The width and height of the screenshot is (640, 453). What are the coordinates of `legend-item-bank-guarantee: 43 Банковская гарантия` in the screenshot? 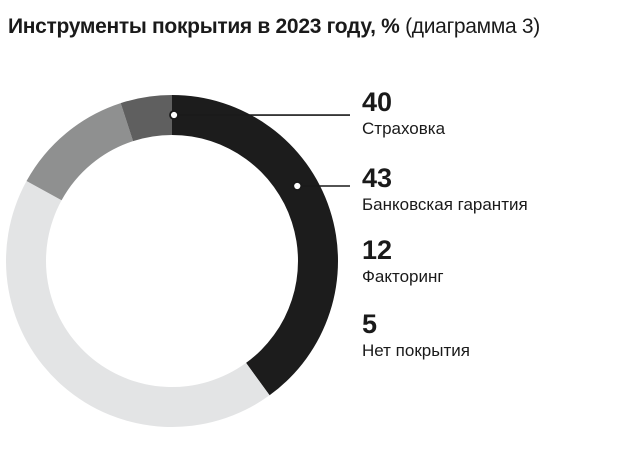 It's located at (445, 189).